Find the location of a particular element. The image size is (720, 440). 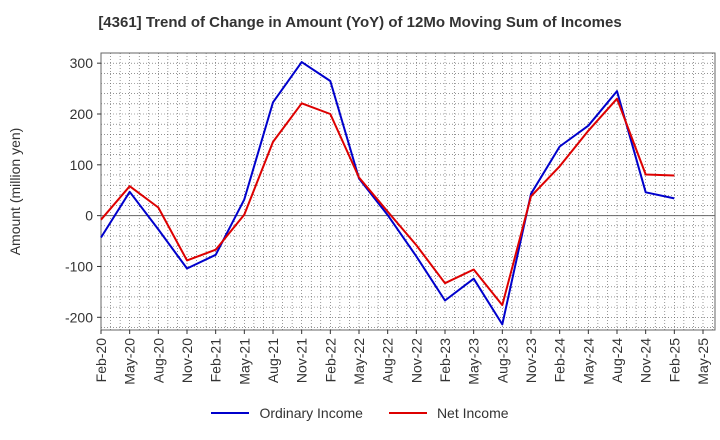

y-tick-label: -100 is located at coordinates (79, 266).